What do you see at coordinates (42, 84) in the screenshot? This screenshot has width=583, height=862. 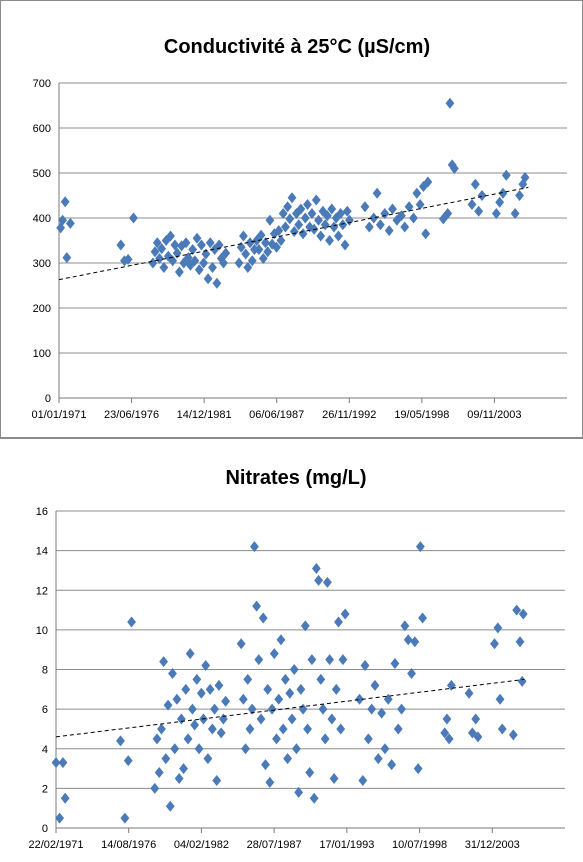 I see `conductivity-y-tick-label: 700` at bounding box center [42, 84].